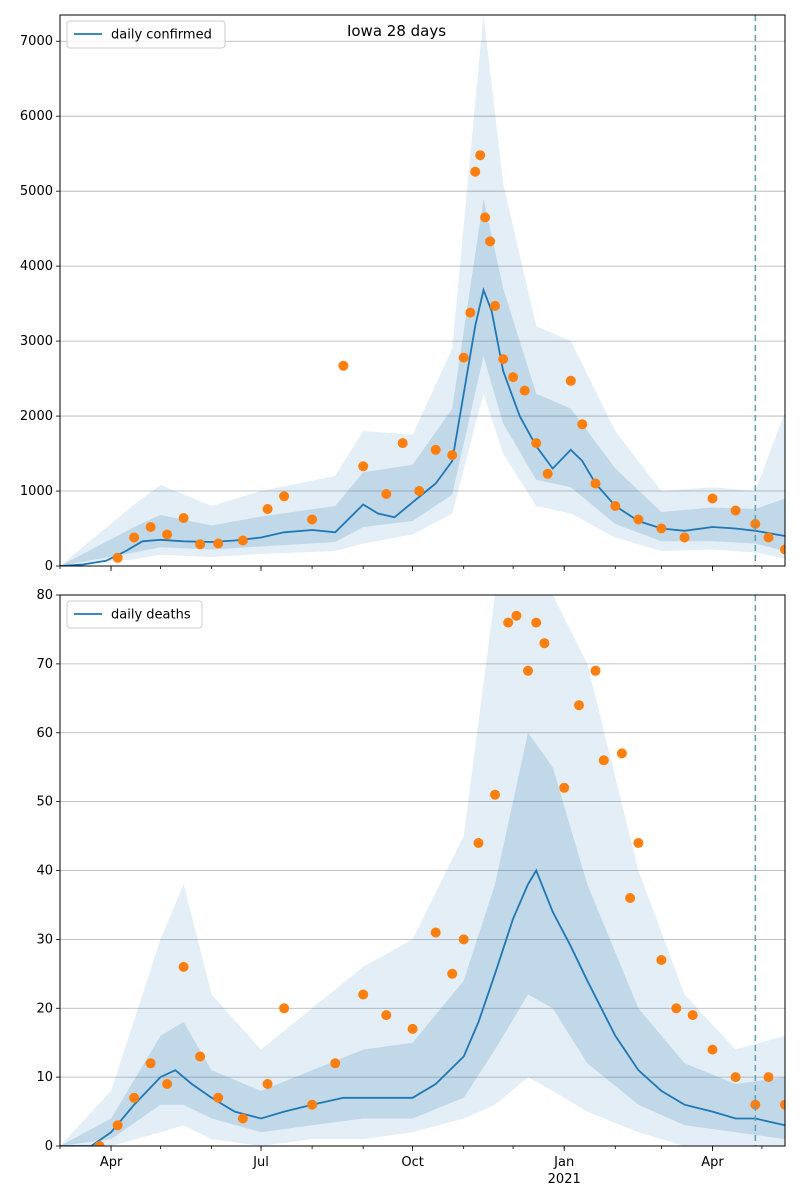  I want to click on y-tick-label: 40, so click(44, 871).